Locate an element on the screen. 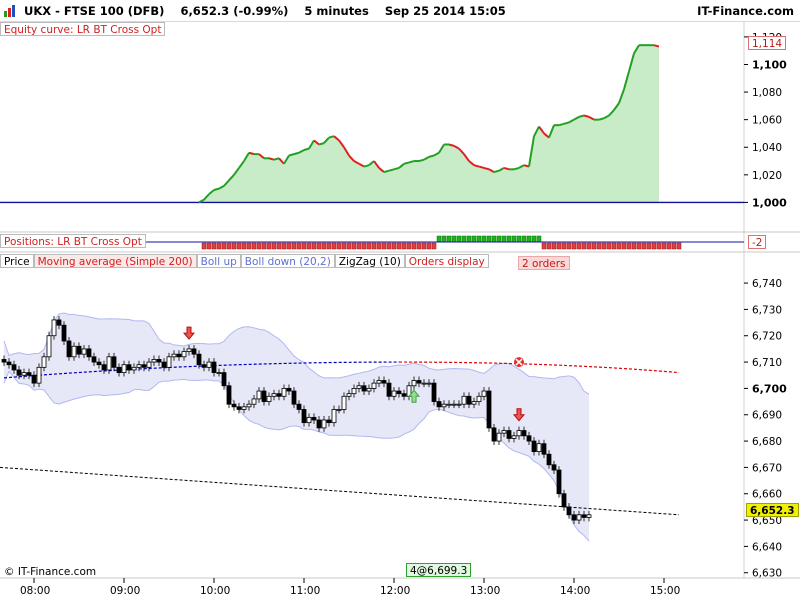 This screenshot has width=800, height=600. price-legend-boll-up: Boll up is located at coordinates (218, 261).